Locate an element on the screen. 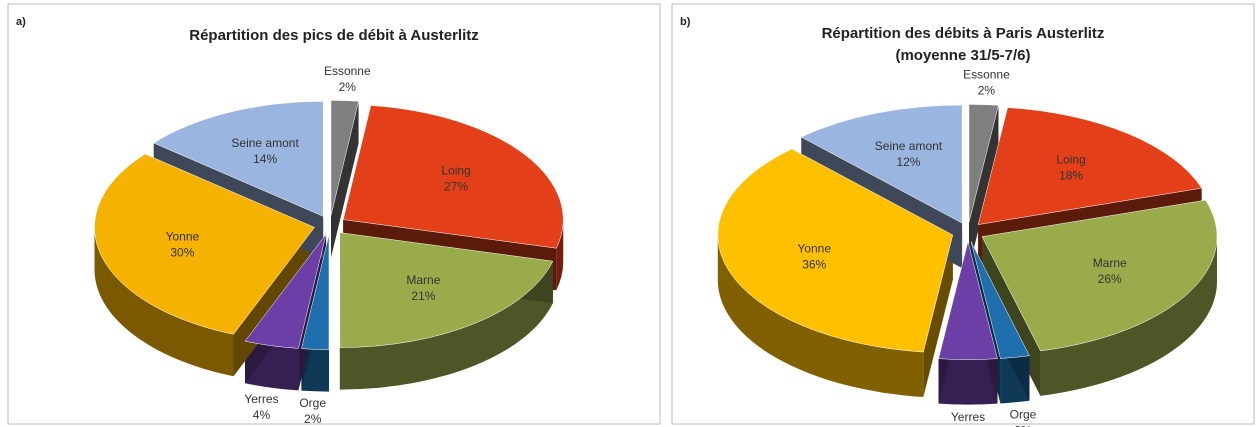 The image size is (1259, 427). slice-value-label: 12% is located at coordinates (908, 162).